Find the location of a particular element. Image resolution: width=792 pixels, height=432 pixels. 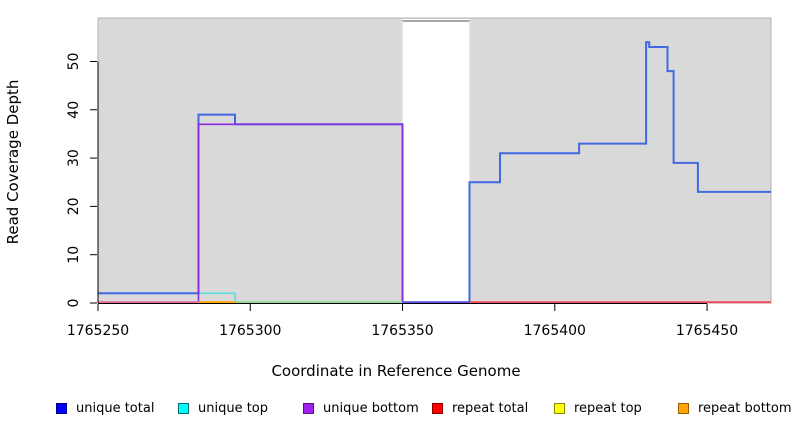

y-tick-label: 0 is located at coordinates (74, 303).